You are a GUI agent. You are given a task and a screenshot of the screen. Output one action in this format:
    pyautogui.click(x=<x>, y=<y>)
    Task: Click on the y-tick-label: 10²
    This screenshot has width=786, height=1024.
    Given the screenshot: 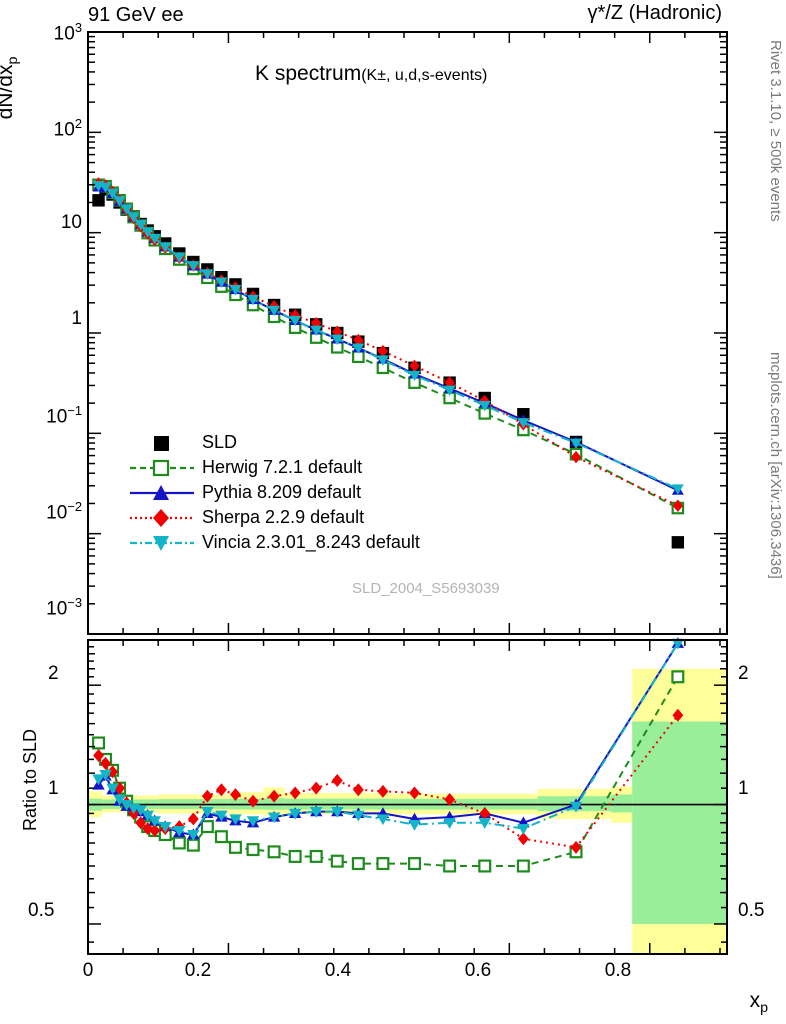 What is the action you would take?
    pyautogui.click(x=67, y=128)
    